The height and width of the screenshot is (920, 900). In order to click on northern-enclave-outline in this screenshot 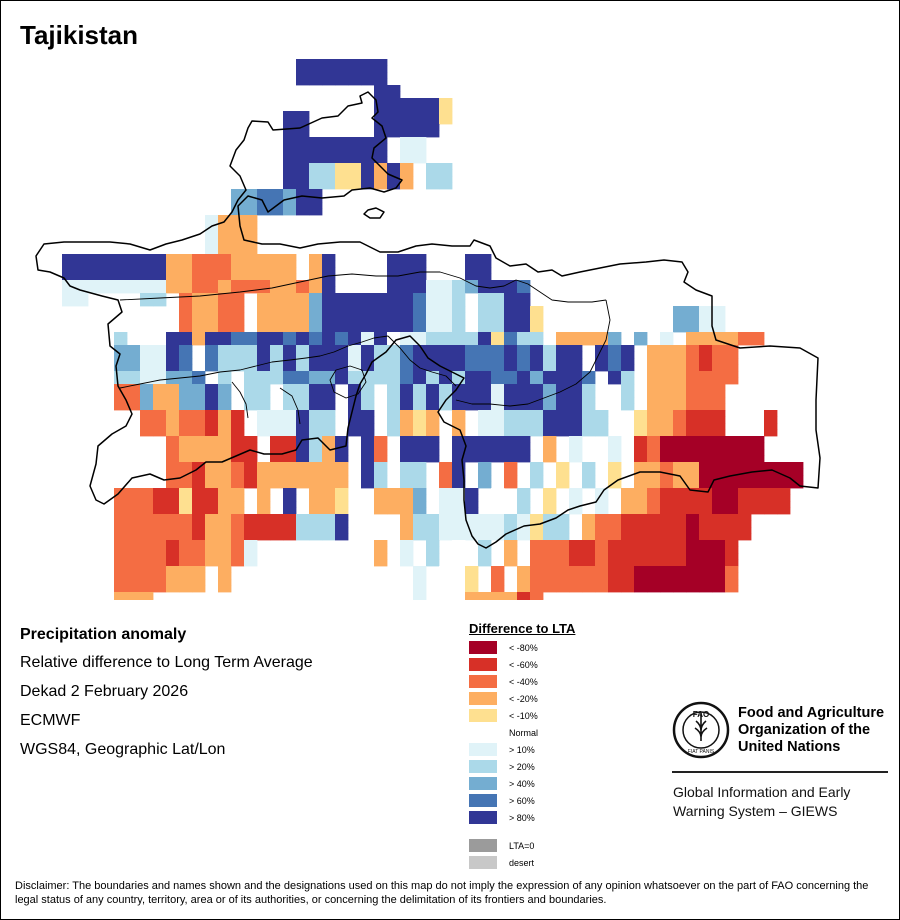, I will do `click(374, 213)`.